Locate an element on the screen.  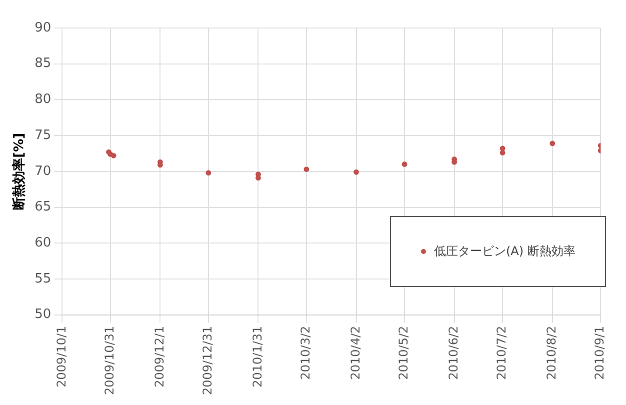
x-tick-label: 2009/12/1 is located at coordinates (159, 357).